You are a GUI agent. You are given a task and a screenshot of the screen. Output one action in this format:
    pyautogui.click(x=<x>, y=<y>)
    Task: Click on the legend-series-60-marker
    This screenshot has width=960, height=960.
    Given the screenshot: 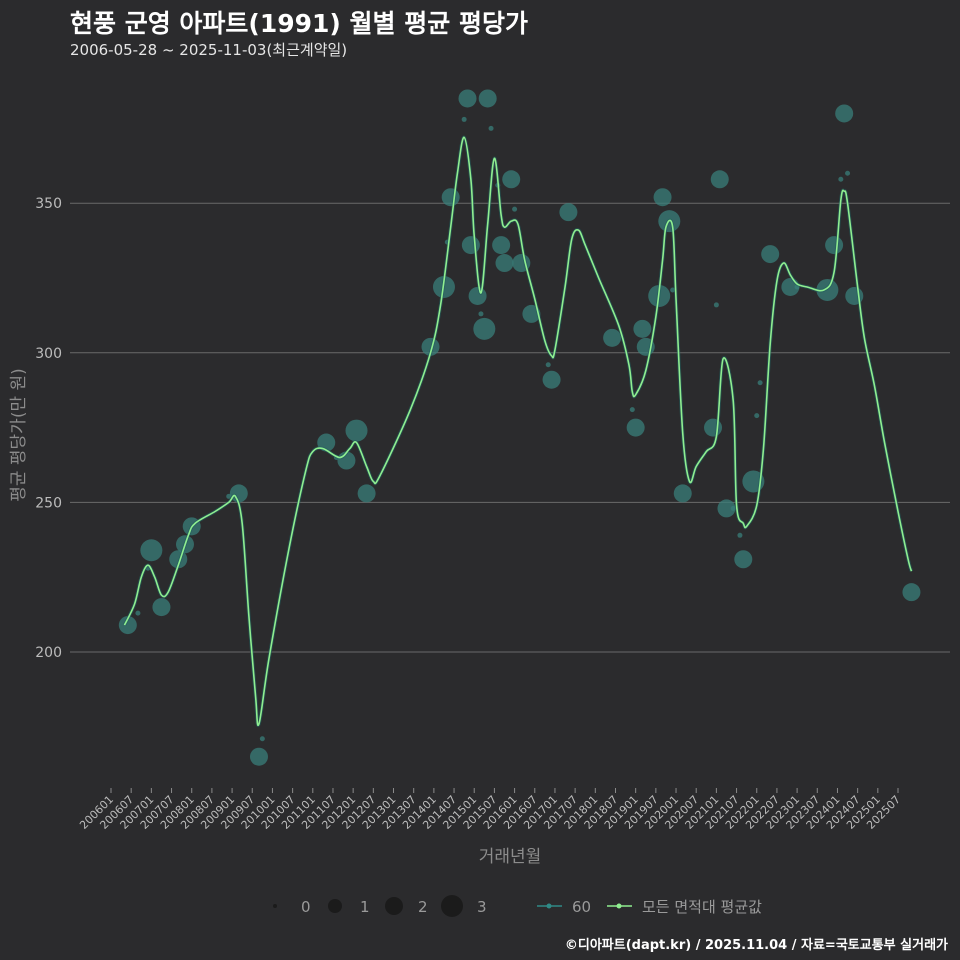 What is the action you would take?
    pyautogui.click(x=549, y=906)
    